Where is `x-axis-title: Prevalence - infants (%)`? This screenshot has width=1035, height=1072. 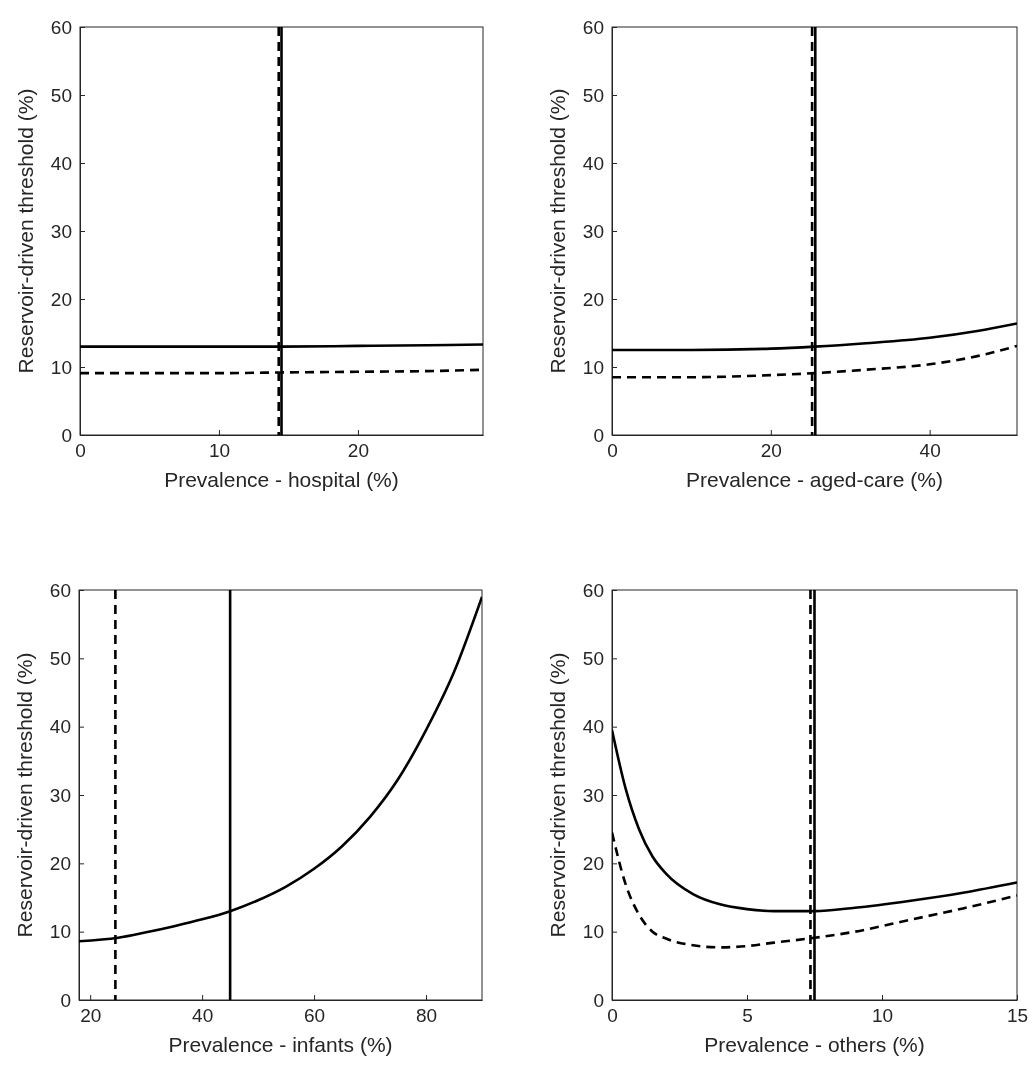
x-axis-title: Prevalence - infants (%) is located at coordinates (280, 1044).